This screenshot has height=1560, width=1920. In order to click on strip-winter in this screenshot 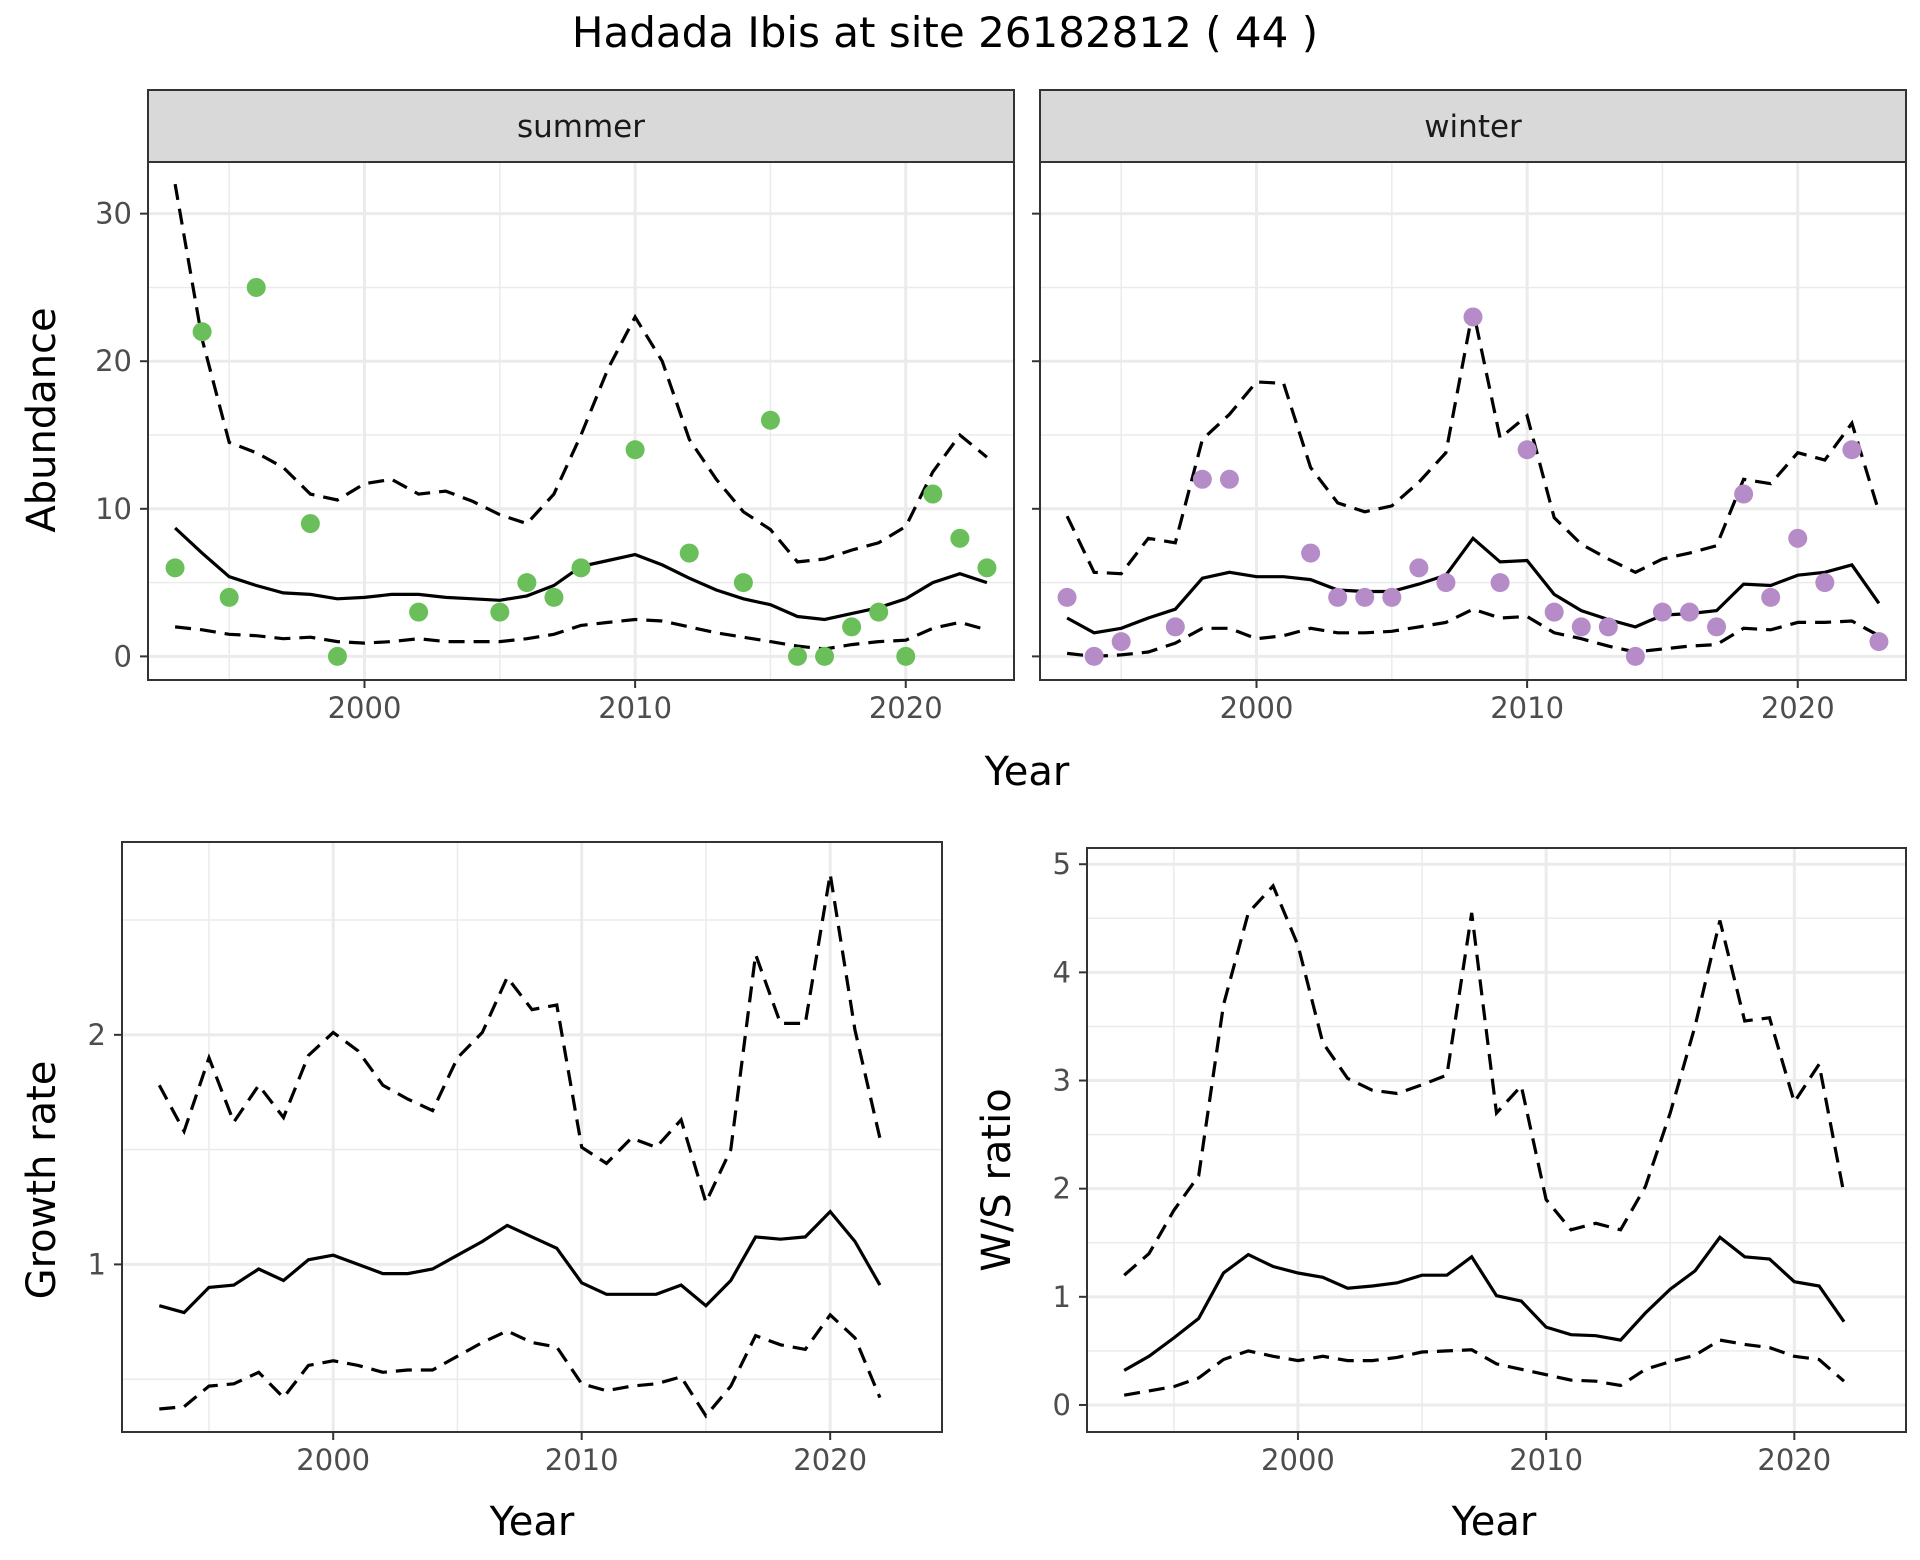, I will do `click(1473, 126)`.